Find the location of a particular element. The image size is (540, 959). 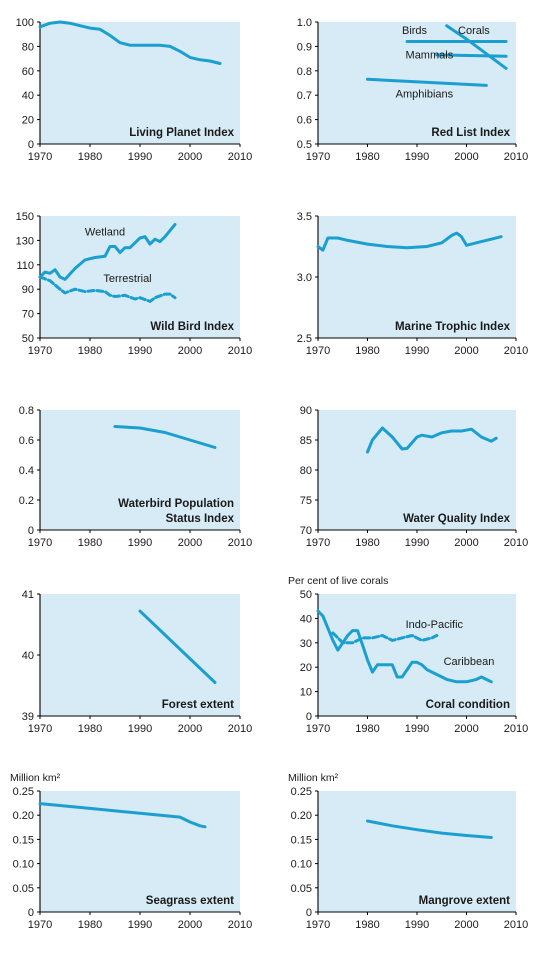

y-tick-label: 100 is located at coordinates (25, 23).